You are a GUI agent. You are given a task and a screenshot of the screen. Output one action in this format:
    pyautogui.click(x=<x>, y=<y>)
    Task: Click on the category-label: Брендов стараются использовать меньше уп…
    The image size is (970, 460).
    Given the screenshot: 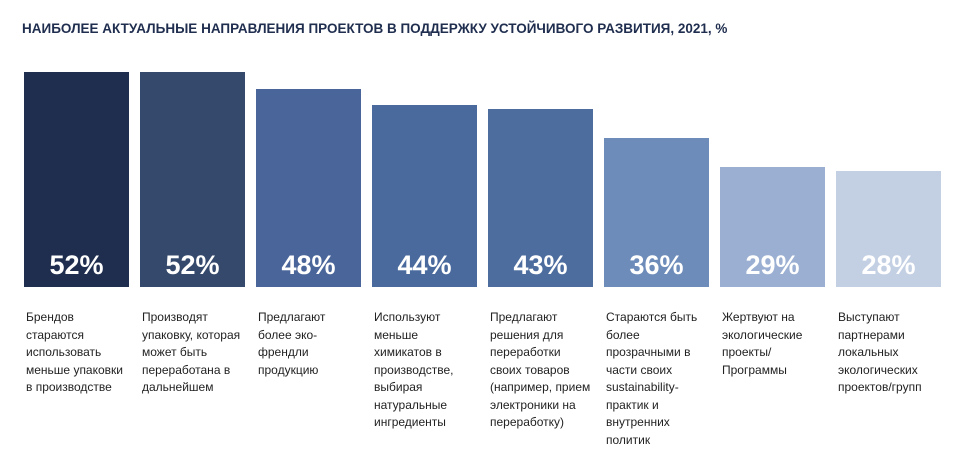 What is the action you would take?
    pyautogui.click(x=74, y=352)
    